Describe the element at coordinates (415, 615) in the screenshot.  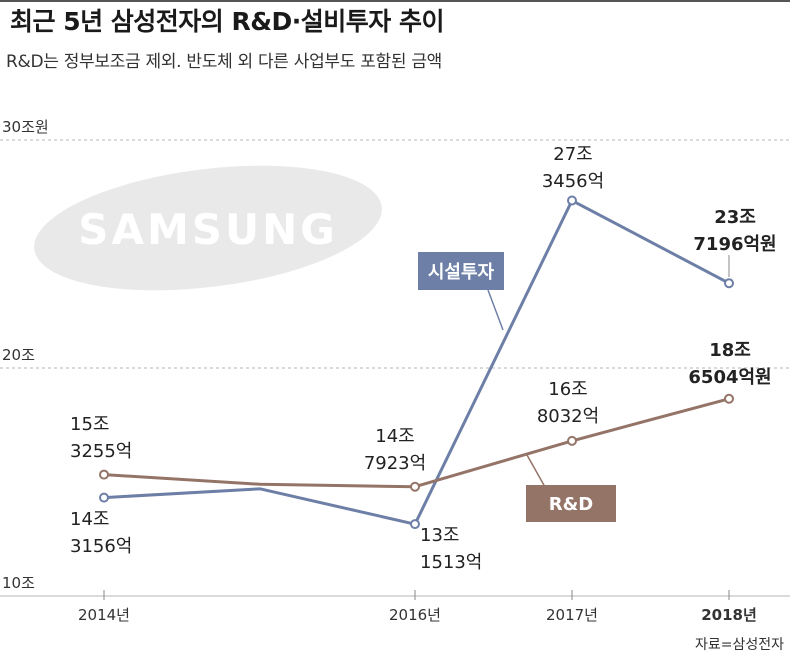
I see `x-tick-label: 2016년` at that location.